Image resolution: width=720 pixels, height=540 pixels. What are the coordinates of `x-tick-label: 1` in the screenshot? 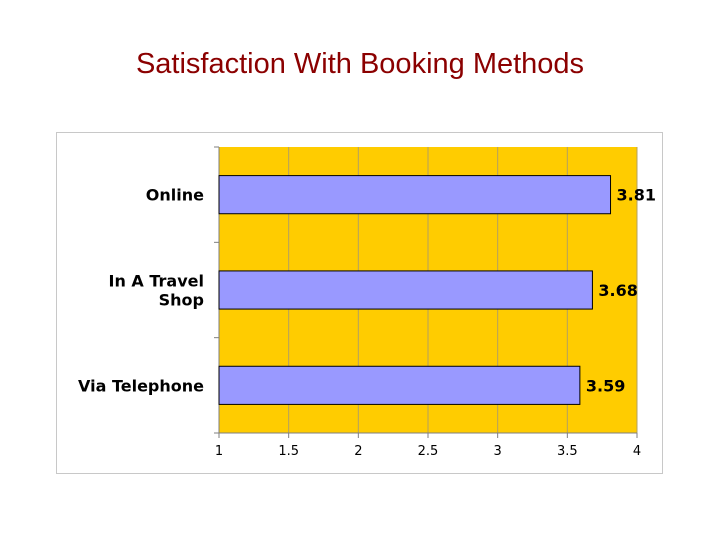 It's located at (219, 451).